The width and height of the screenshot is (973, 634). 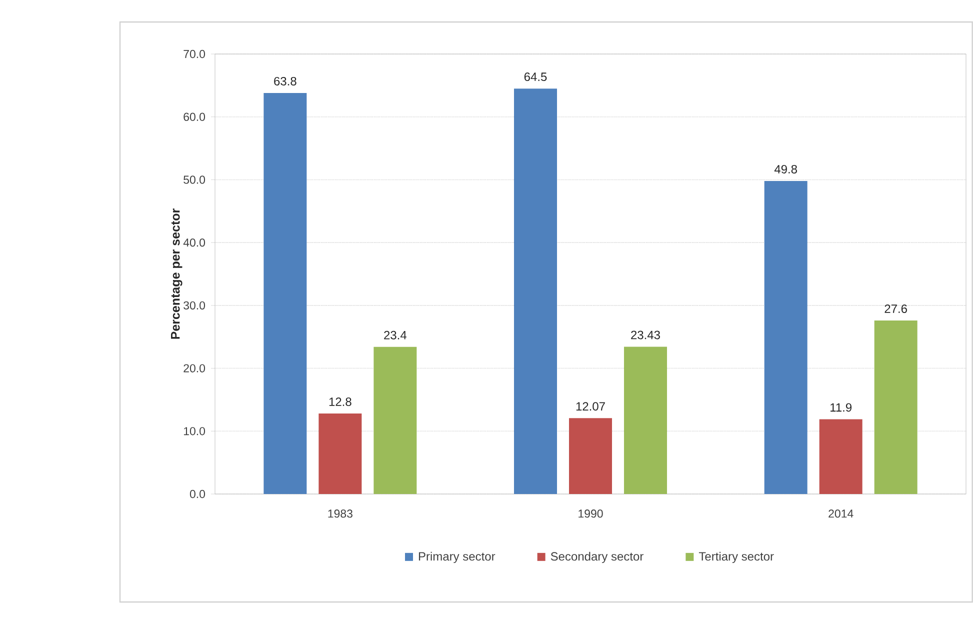 What do you see at coordinates (395, 335) in the screenshot?
I see `data-label: 23.4` at bounding box center [395, 335].